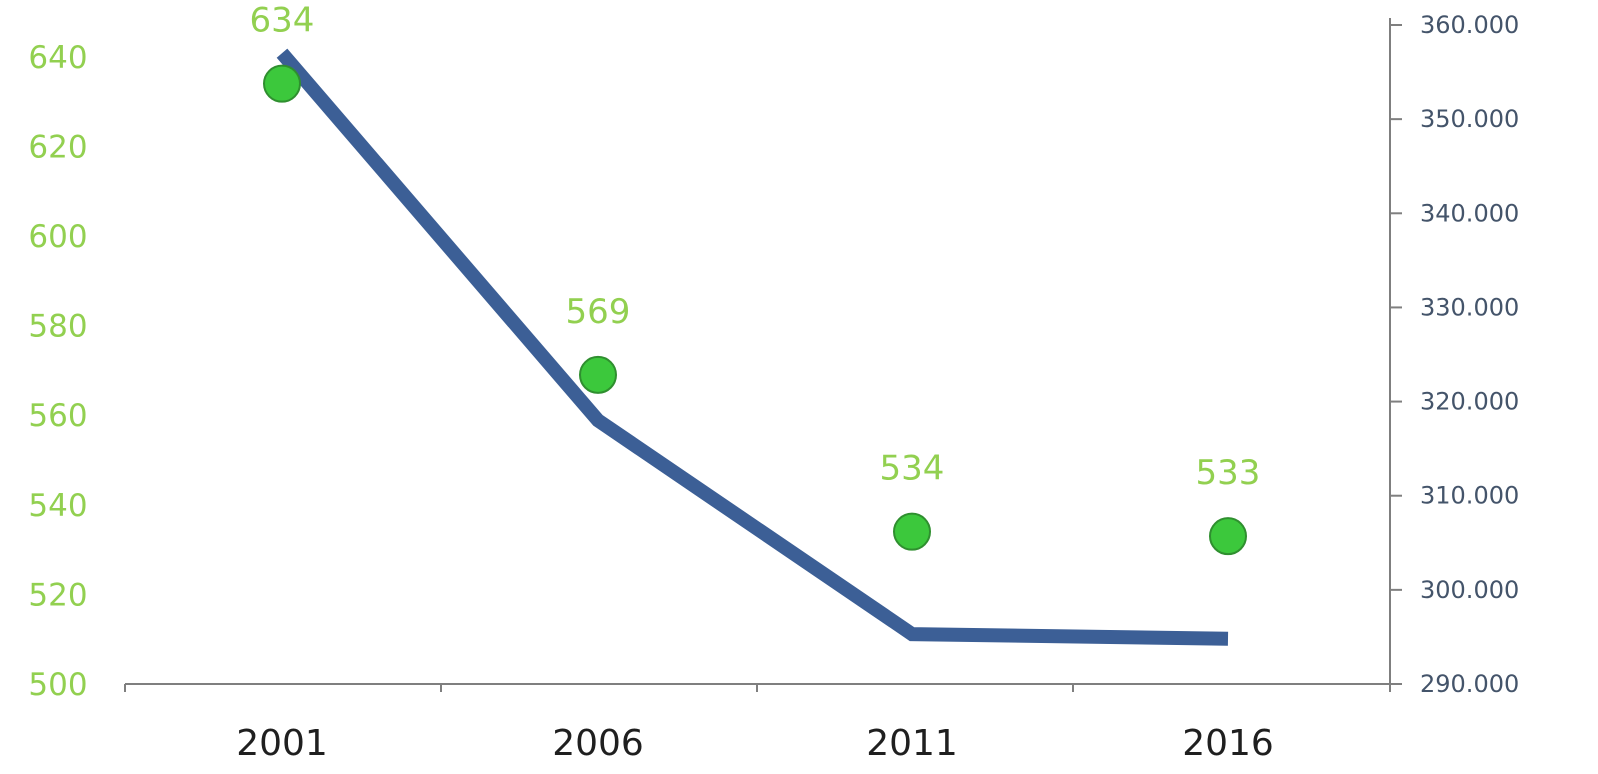 This screenshot has width=1598, height=774. What do you see at coordinates (1228, 473) in the screenshot?
I see `data-label-2016: 533` at bounding box center [1228, 473].